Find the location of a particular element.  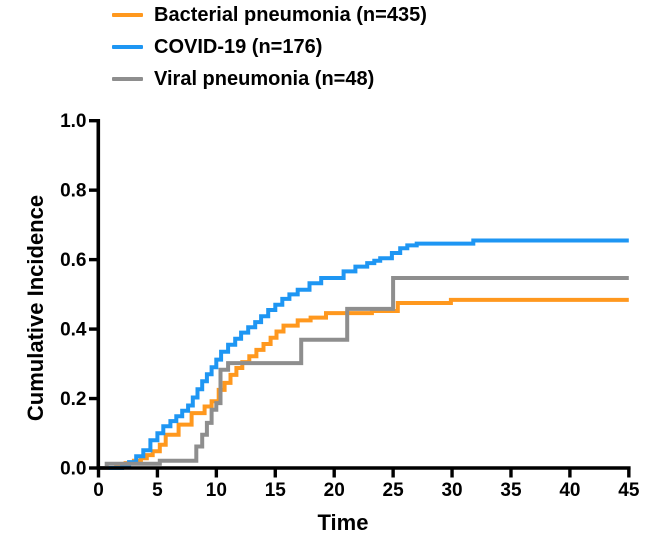

legend-item-viral-pneumonia: Viral pneumonia (n=48) is located at coordinates (269, 79).